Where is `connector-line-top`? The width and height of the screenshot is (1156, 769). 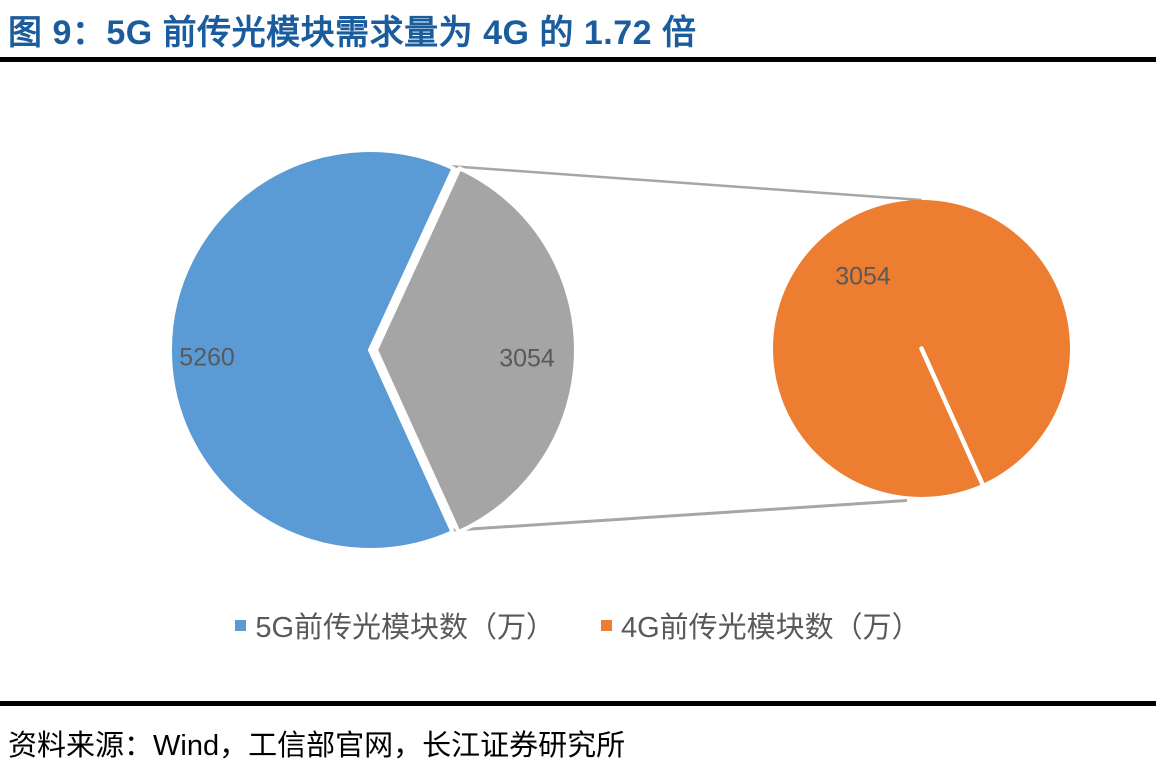
connector-line-top is located at coordinates (684, 183).